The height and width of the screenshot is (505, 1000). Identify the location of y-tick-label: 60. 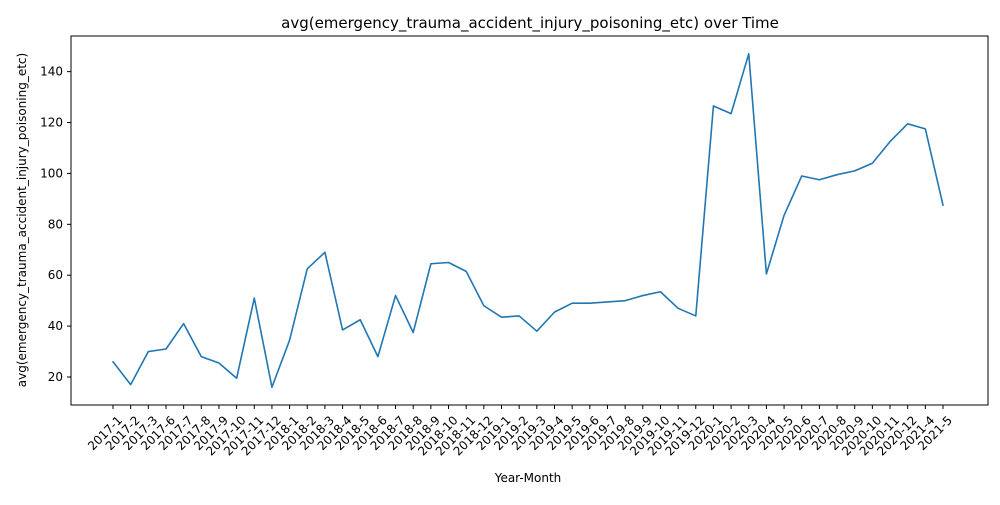
(55, 275).